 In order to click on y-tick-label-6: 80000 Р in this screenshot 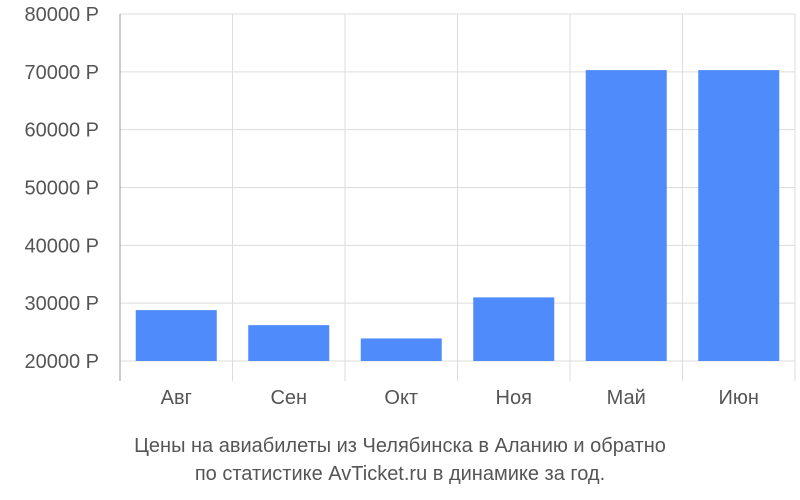, I will do `click(61, 15)`.